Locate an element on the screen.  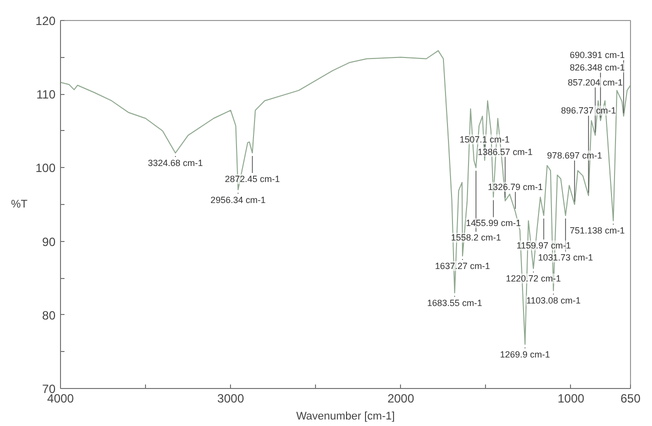
y-tick-label: 120 is located at coordinates (45, 21).